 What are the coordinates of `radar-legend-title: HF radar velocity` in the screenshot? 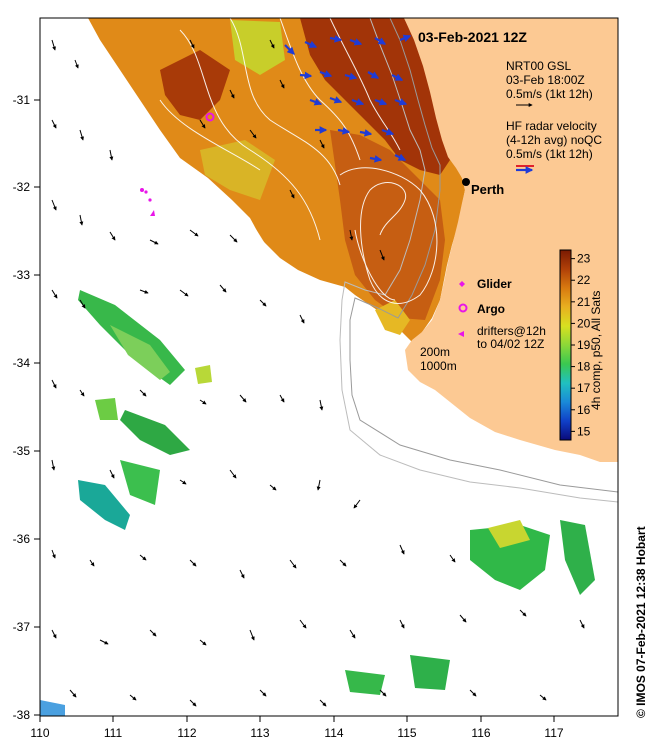 It's located at (551, 126).